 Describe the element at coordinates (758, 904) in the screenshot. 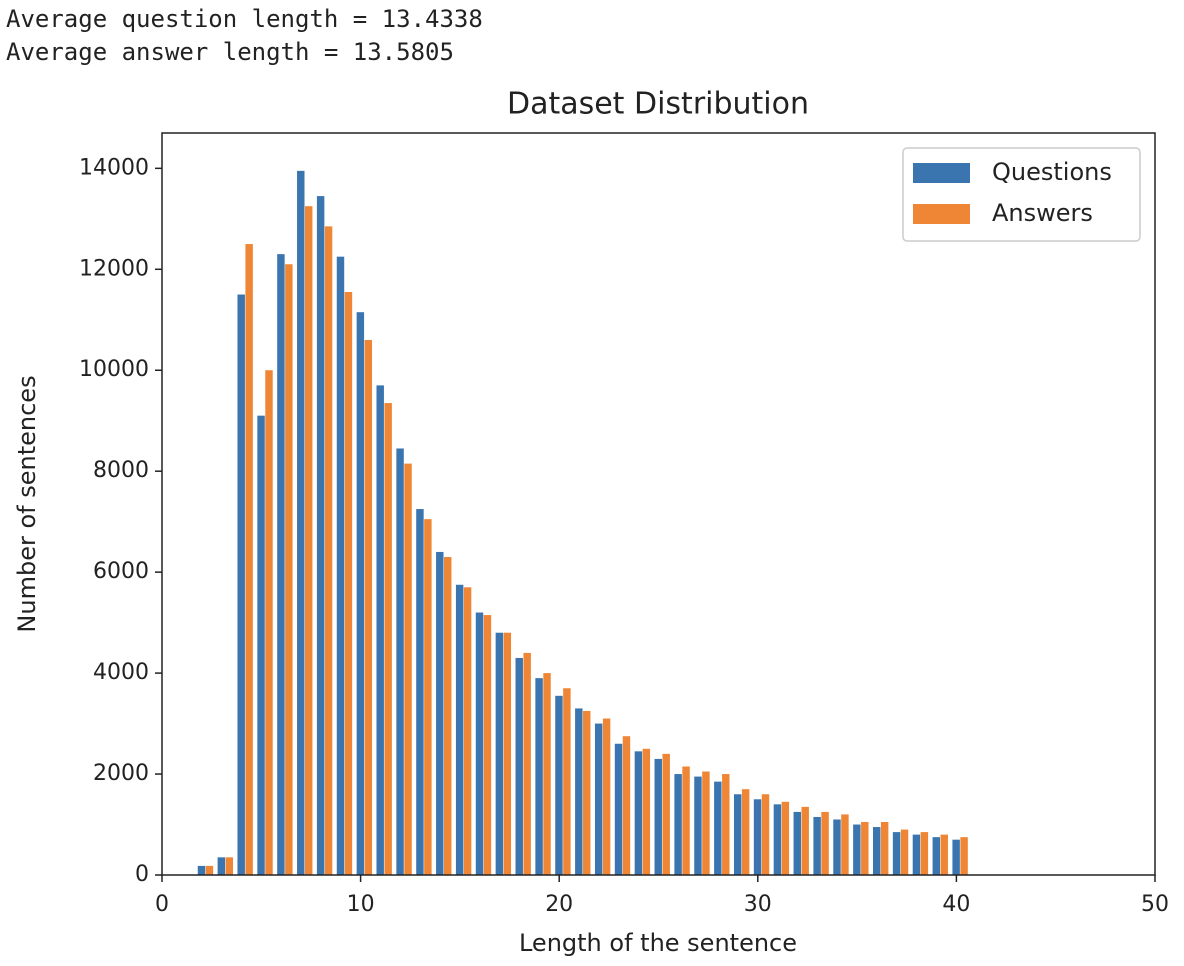

I see `x-tick-label: 30` at that location.